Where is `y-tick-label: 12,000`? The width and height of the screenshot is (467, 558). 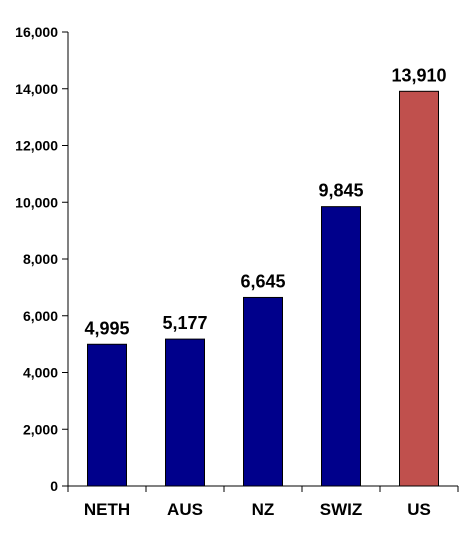
y-tick-label: 12,000 is located at coordinates (36, 146).